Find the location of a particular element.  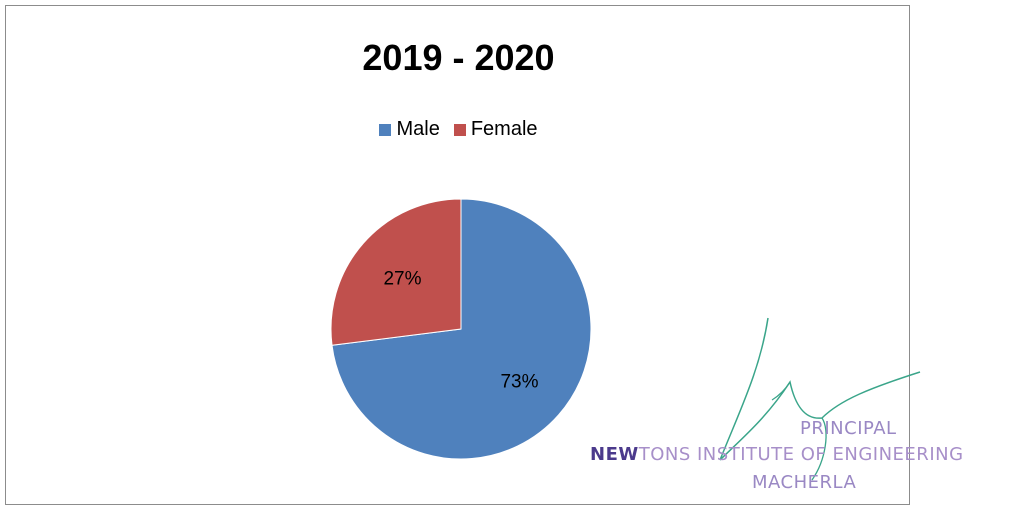

legend: Male Female is located at coordinates (458, 129).